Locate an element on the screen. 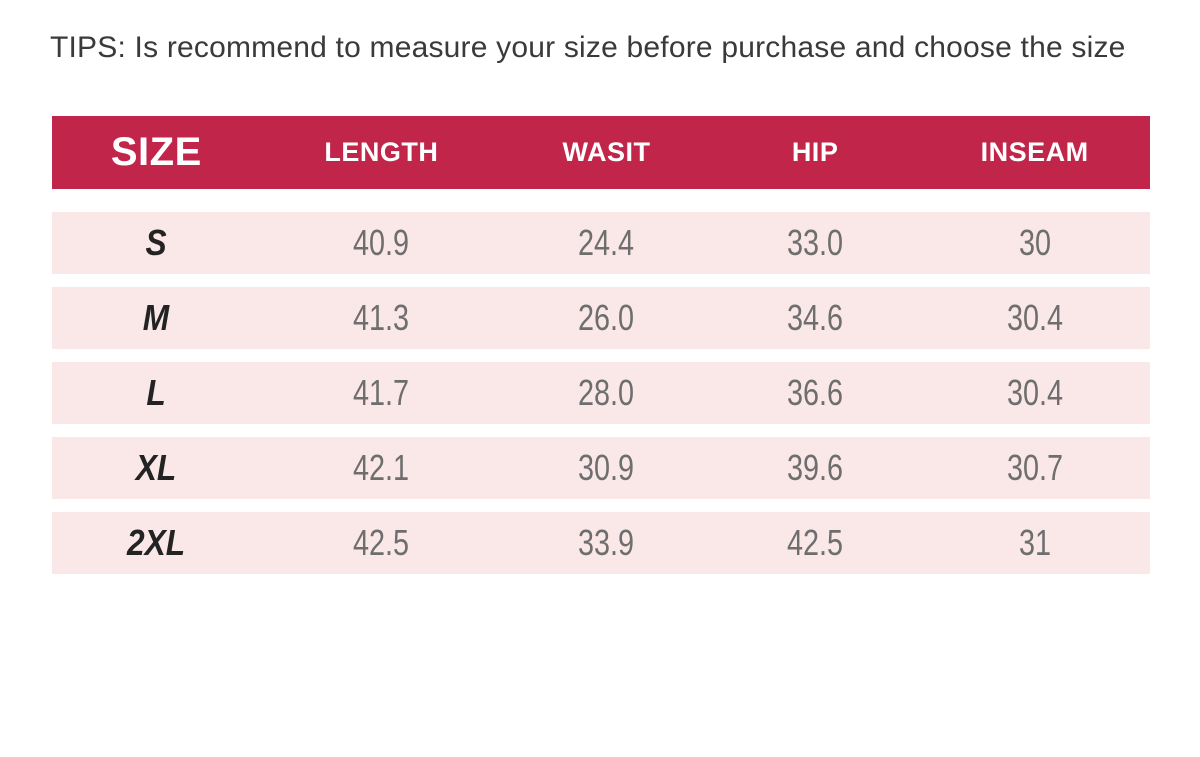 This screenshot has height=757, width=1200. hip-cell: 33.0 is located at coordinates (815, 243).